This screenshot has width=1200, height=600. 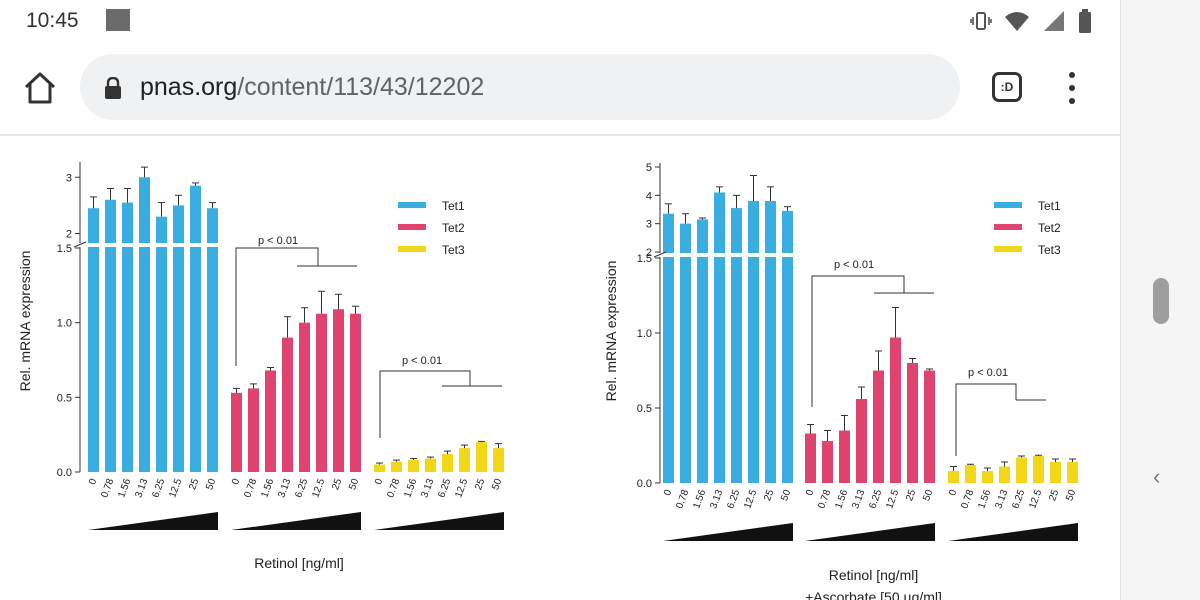 I want to click on home-icon, so click(x=40, y=88).